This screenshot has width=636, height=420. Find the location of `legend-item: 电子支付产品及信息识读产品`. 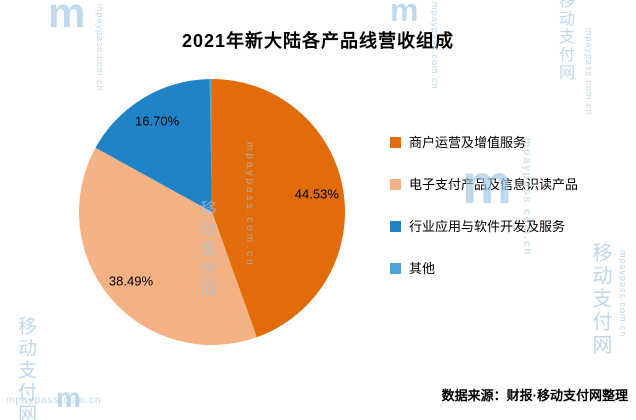

legend-item: 电子支付产品及信息识读产品 is located at coordinates (484, 184).